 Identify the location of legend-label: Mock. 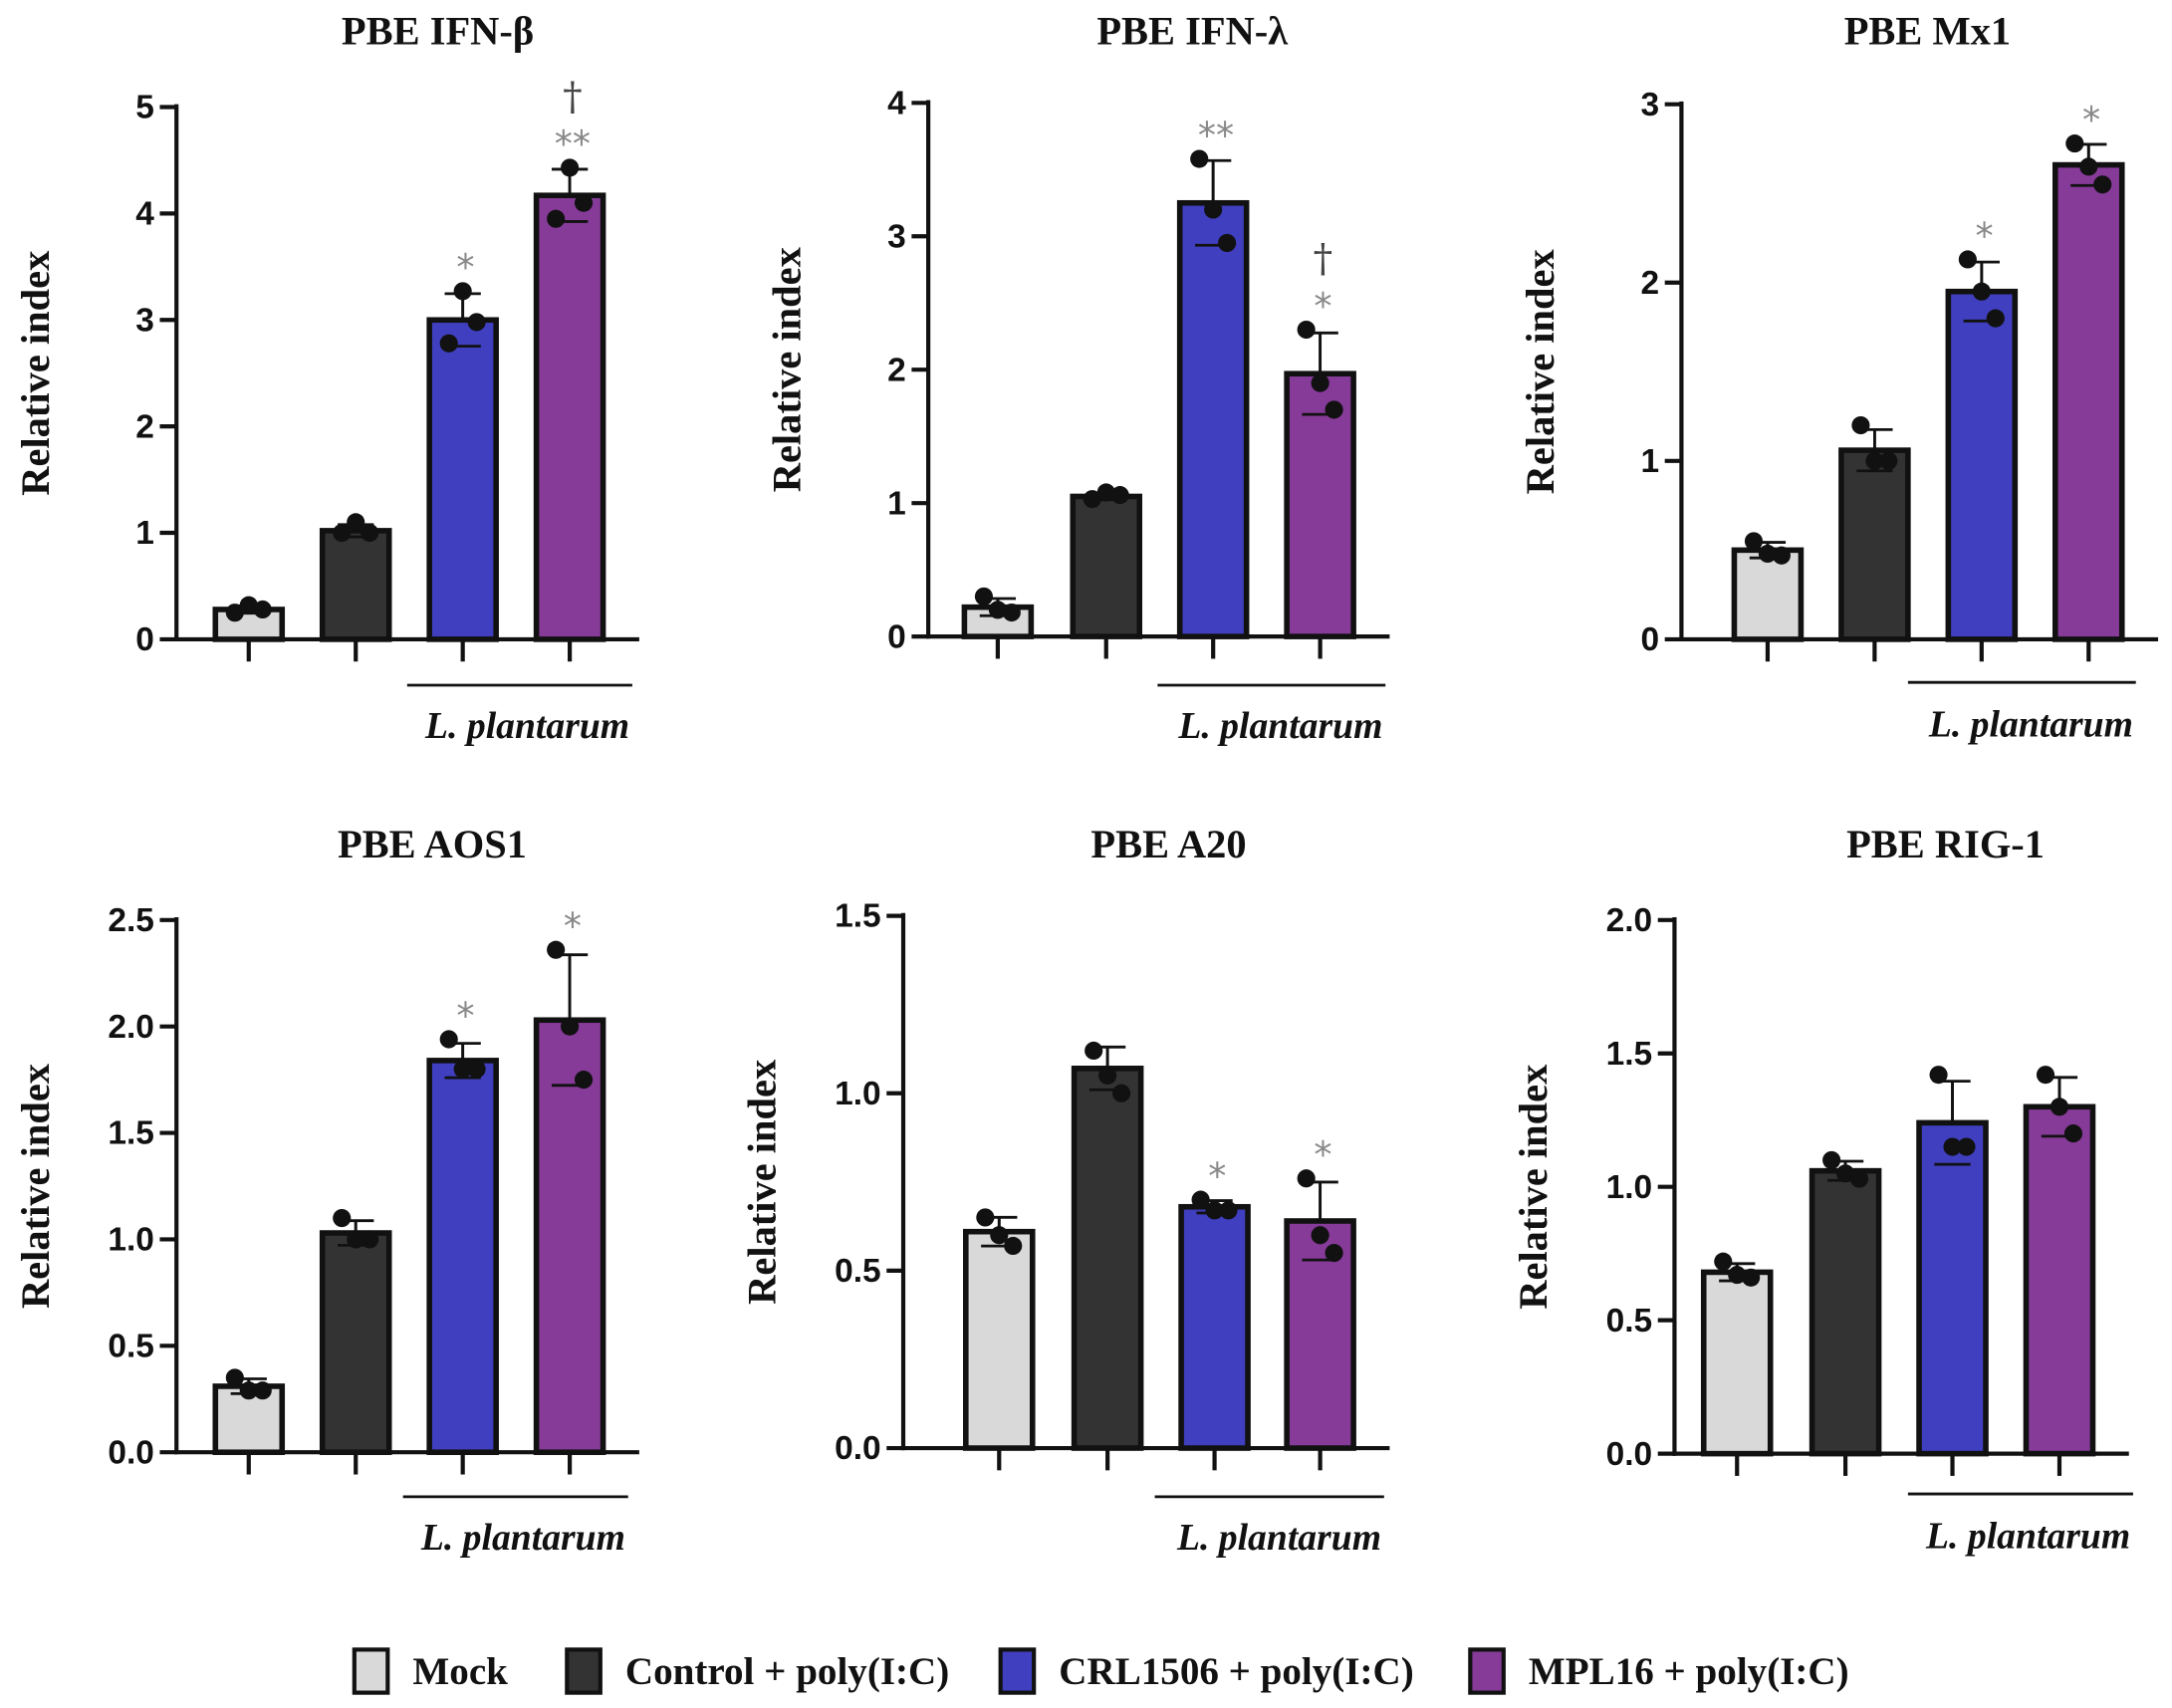
(460, 1671).